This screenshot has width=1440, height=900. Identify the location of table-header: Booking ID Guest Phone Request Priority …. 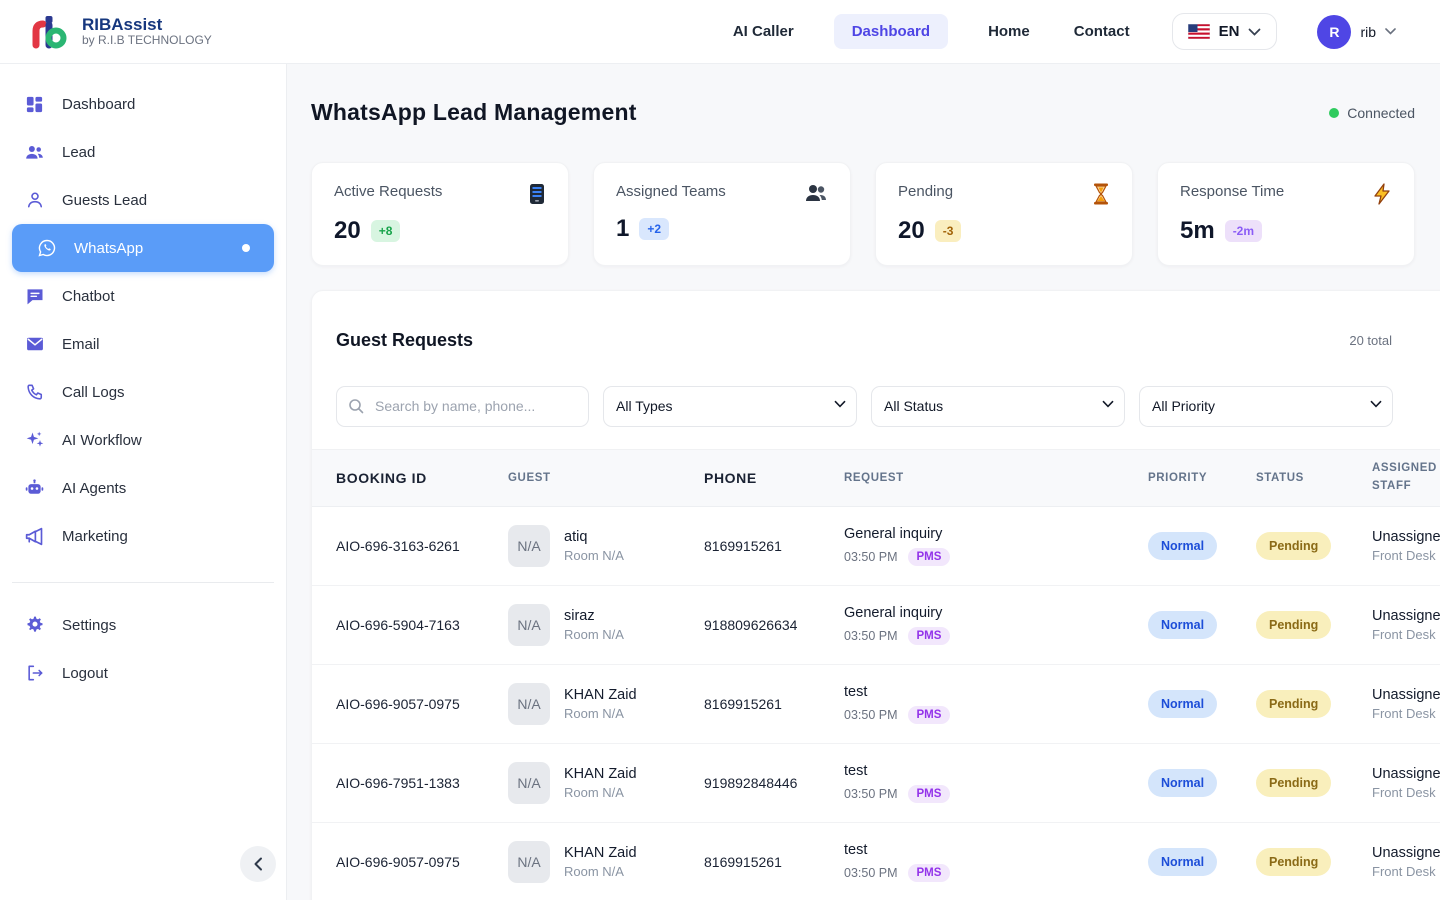
(876, 477).